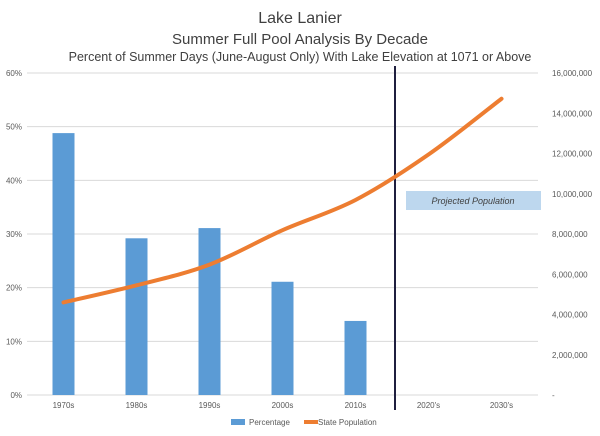 Image resolution: width=600 pixels, height=436 pixels. I want to click on x-tick-label: 2020's, so click(428, 405).